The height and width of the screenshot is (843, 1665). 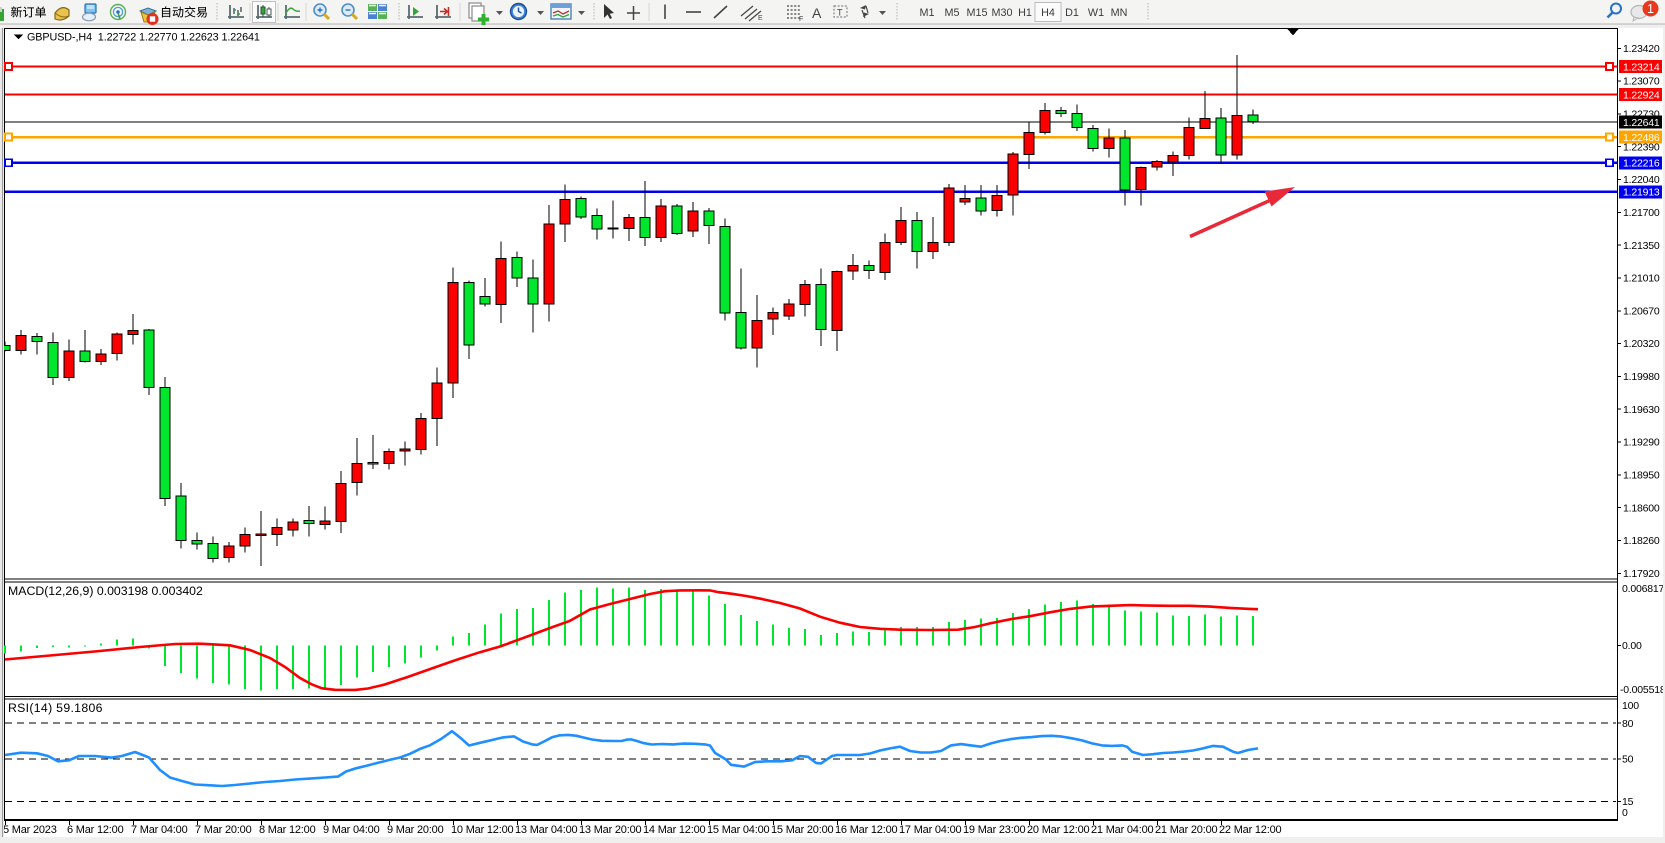 I want to click on svg-text: 13 Mar 20:00, so click(x=610, y=830).